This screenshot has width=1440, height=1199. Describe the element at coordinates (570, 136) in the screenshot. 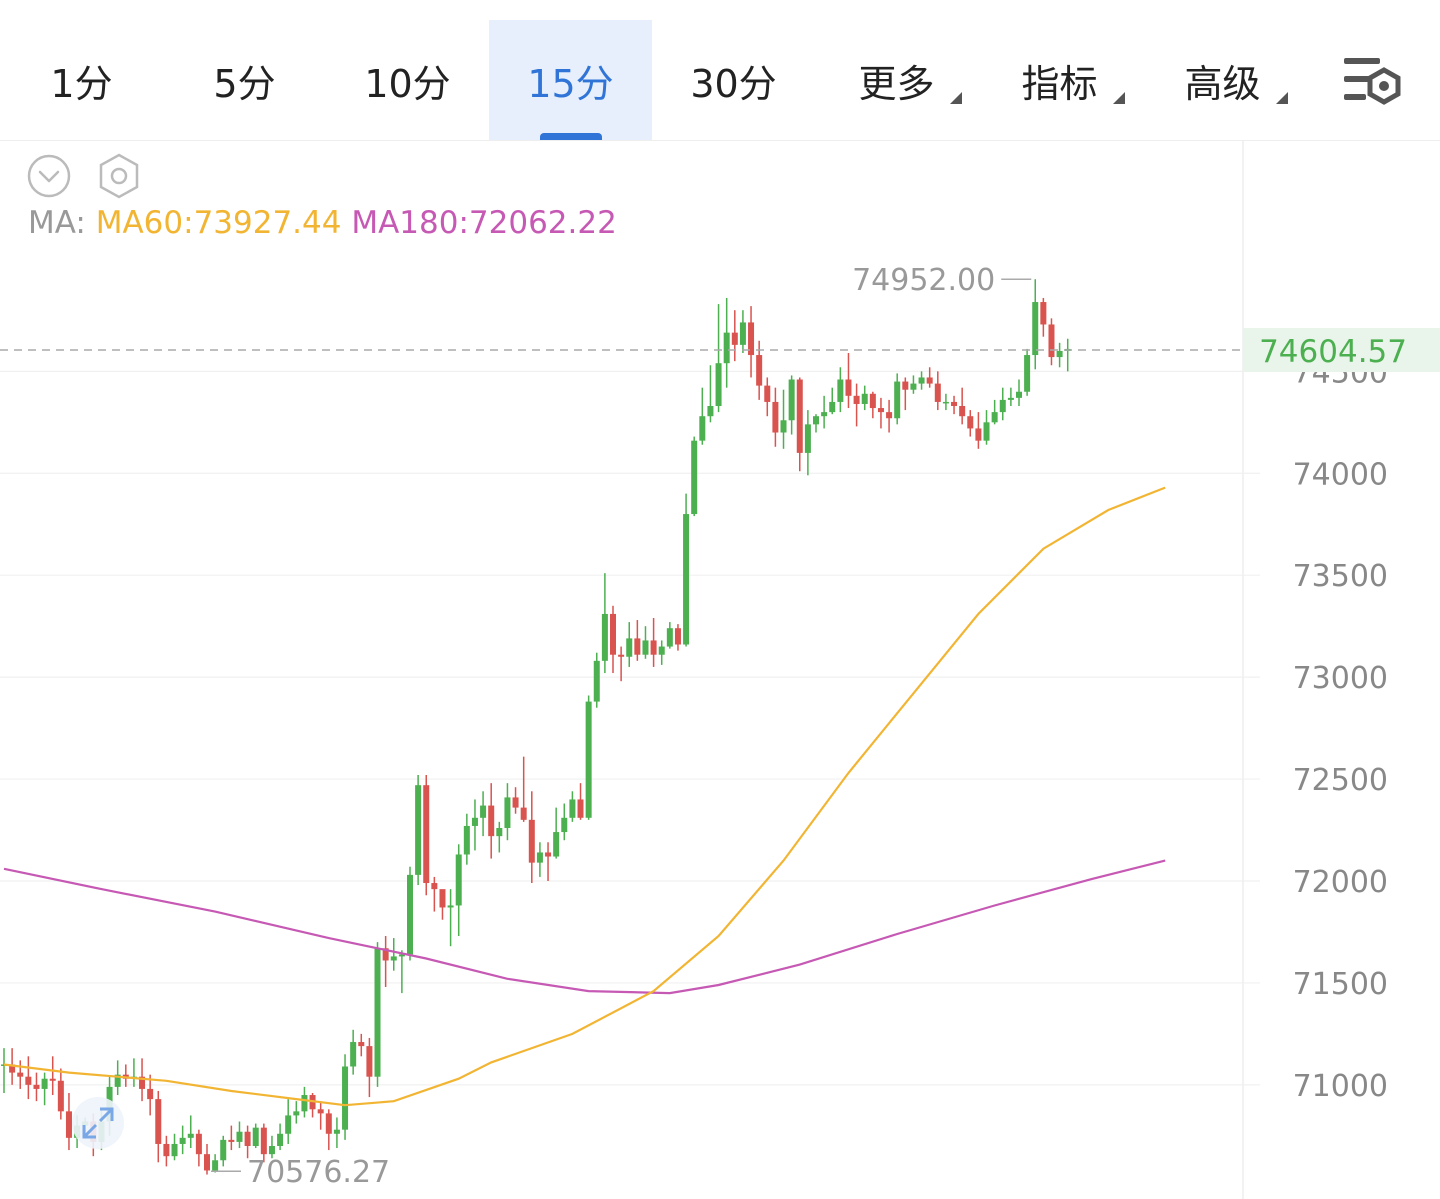

I see `active-tab-indicator` at that location.